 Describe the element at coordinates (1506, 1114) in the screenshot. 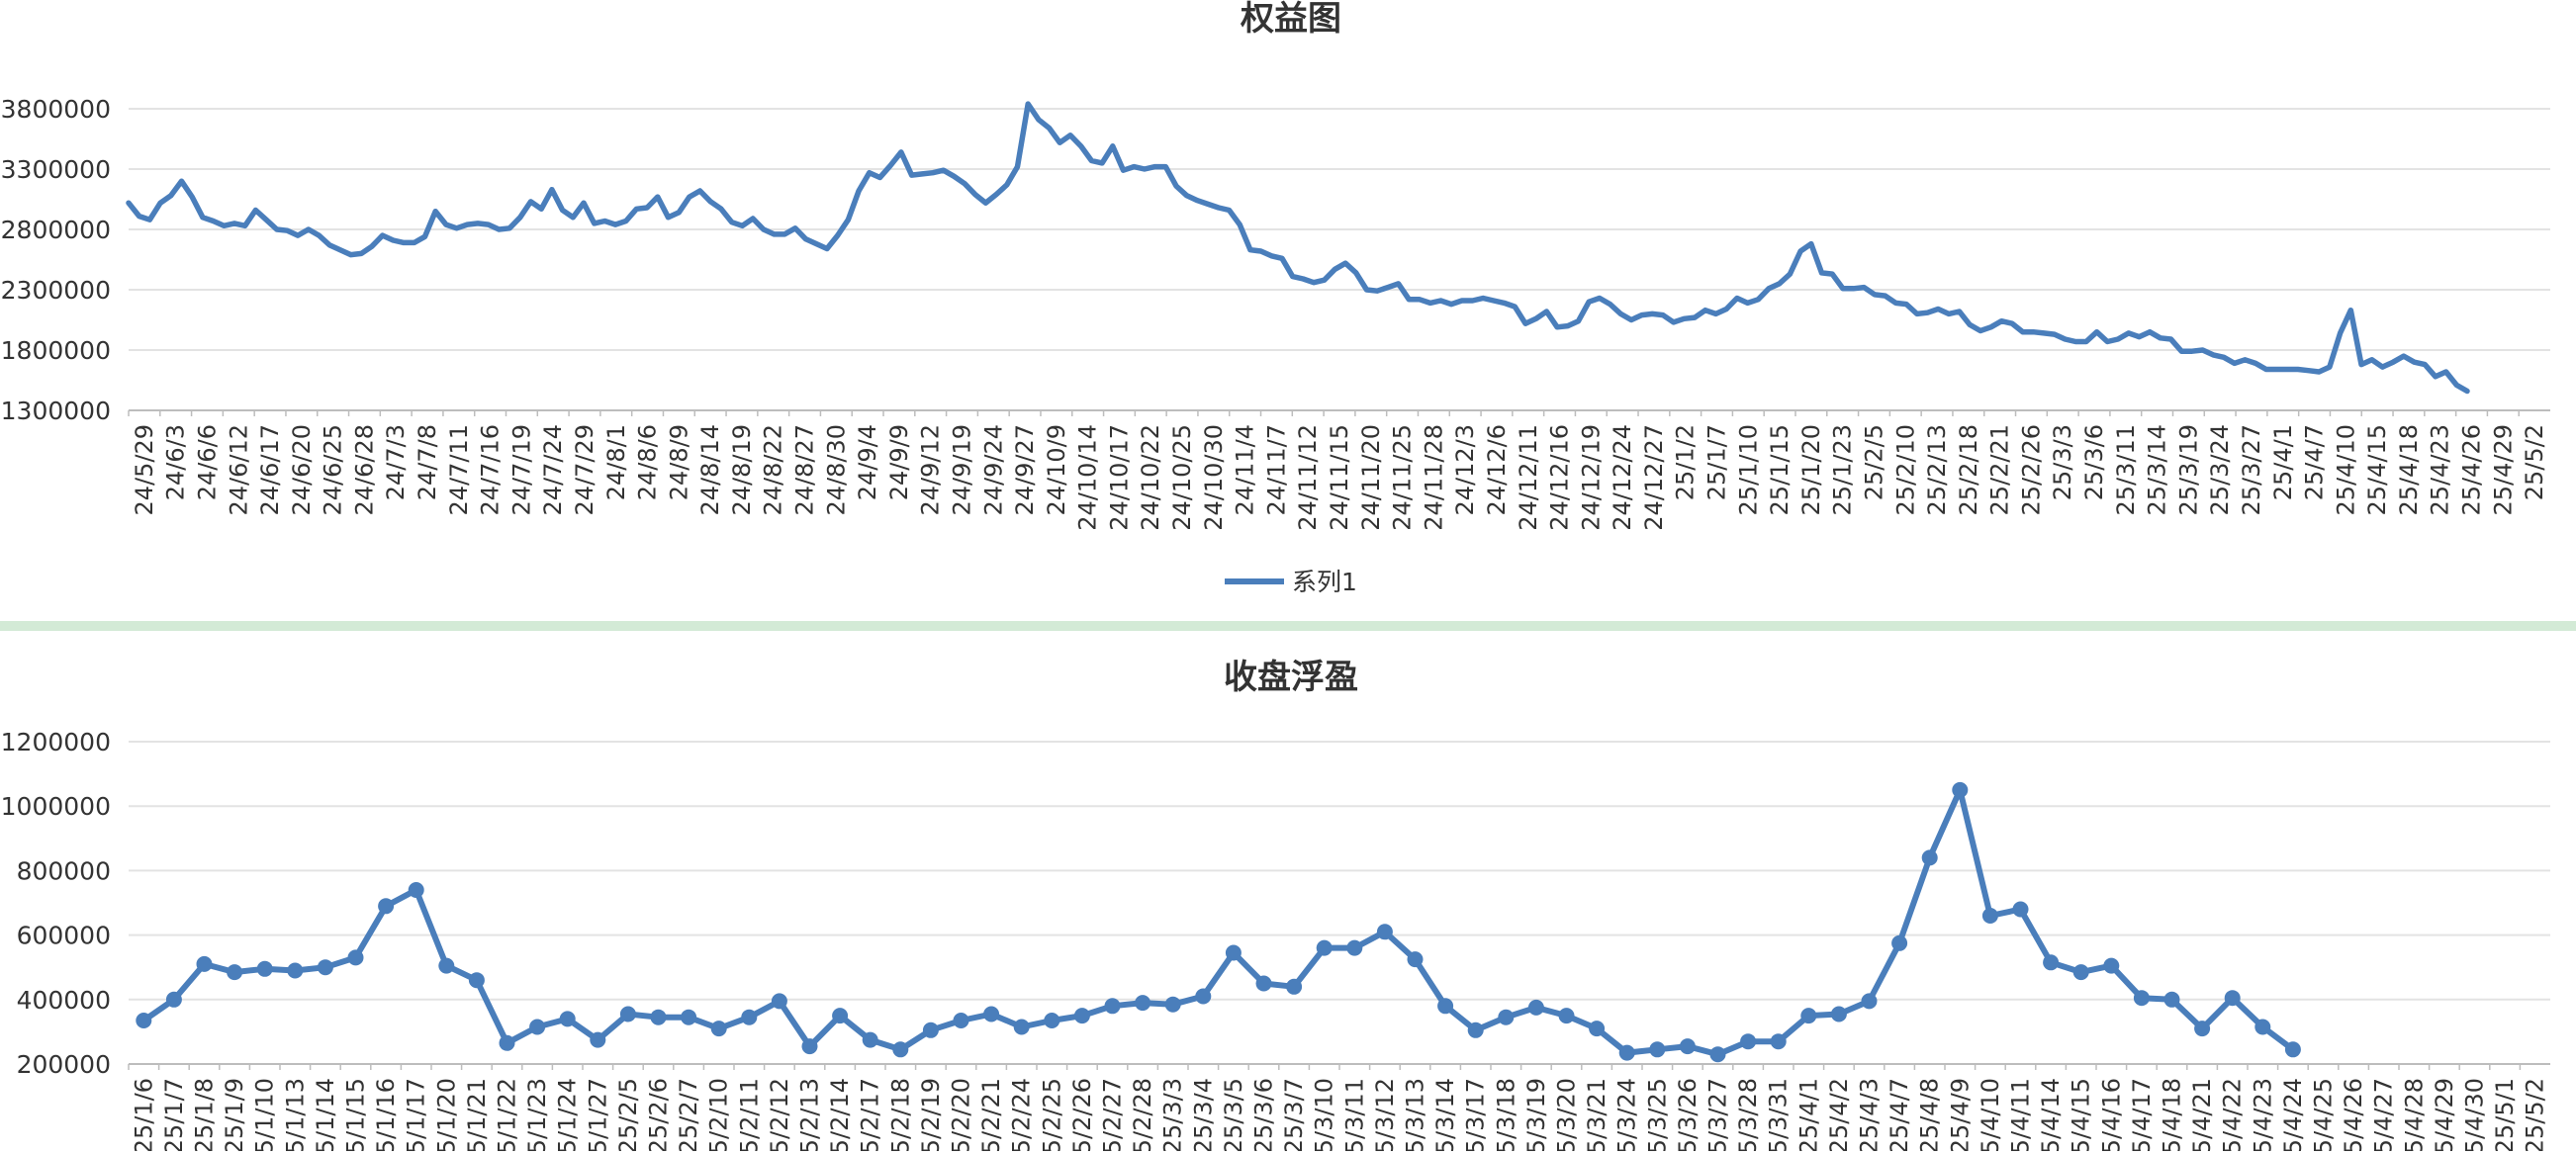

I see `x-tick-label: 25/3/18` at that location.